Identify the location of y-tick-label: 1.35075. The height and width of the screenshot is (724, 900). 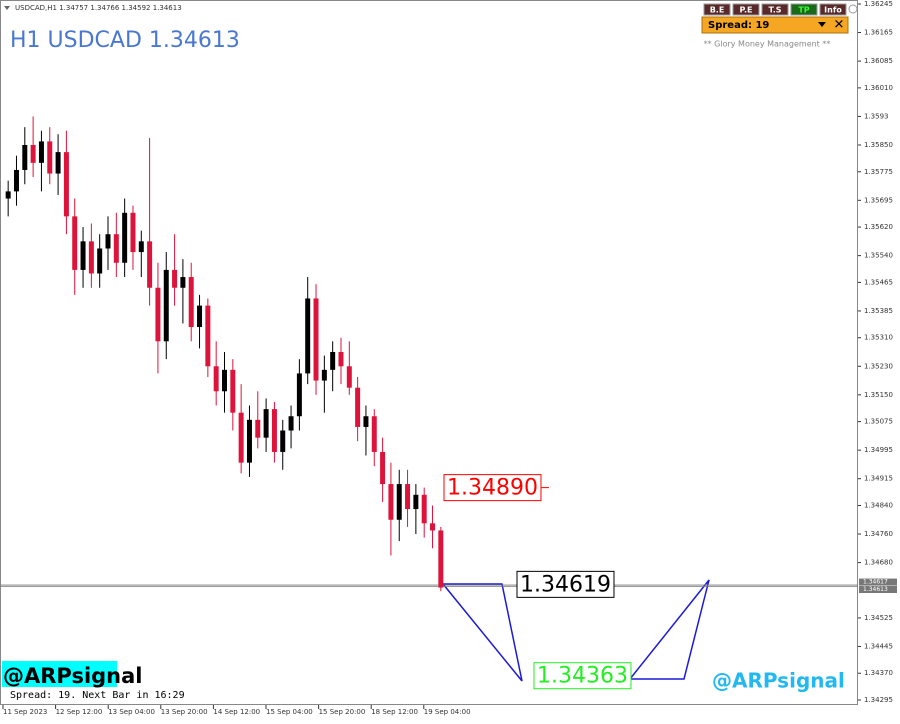
(878, 422).